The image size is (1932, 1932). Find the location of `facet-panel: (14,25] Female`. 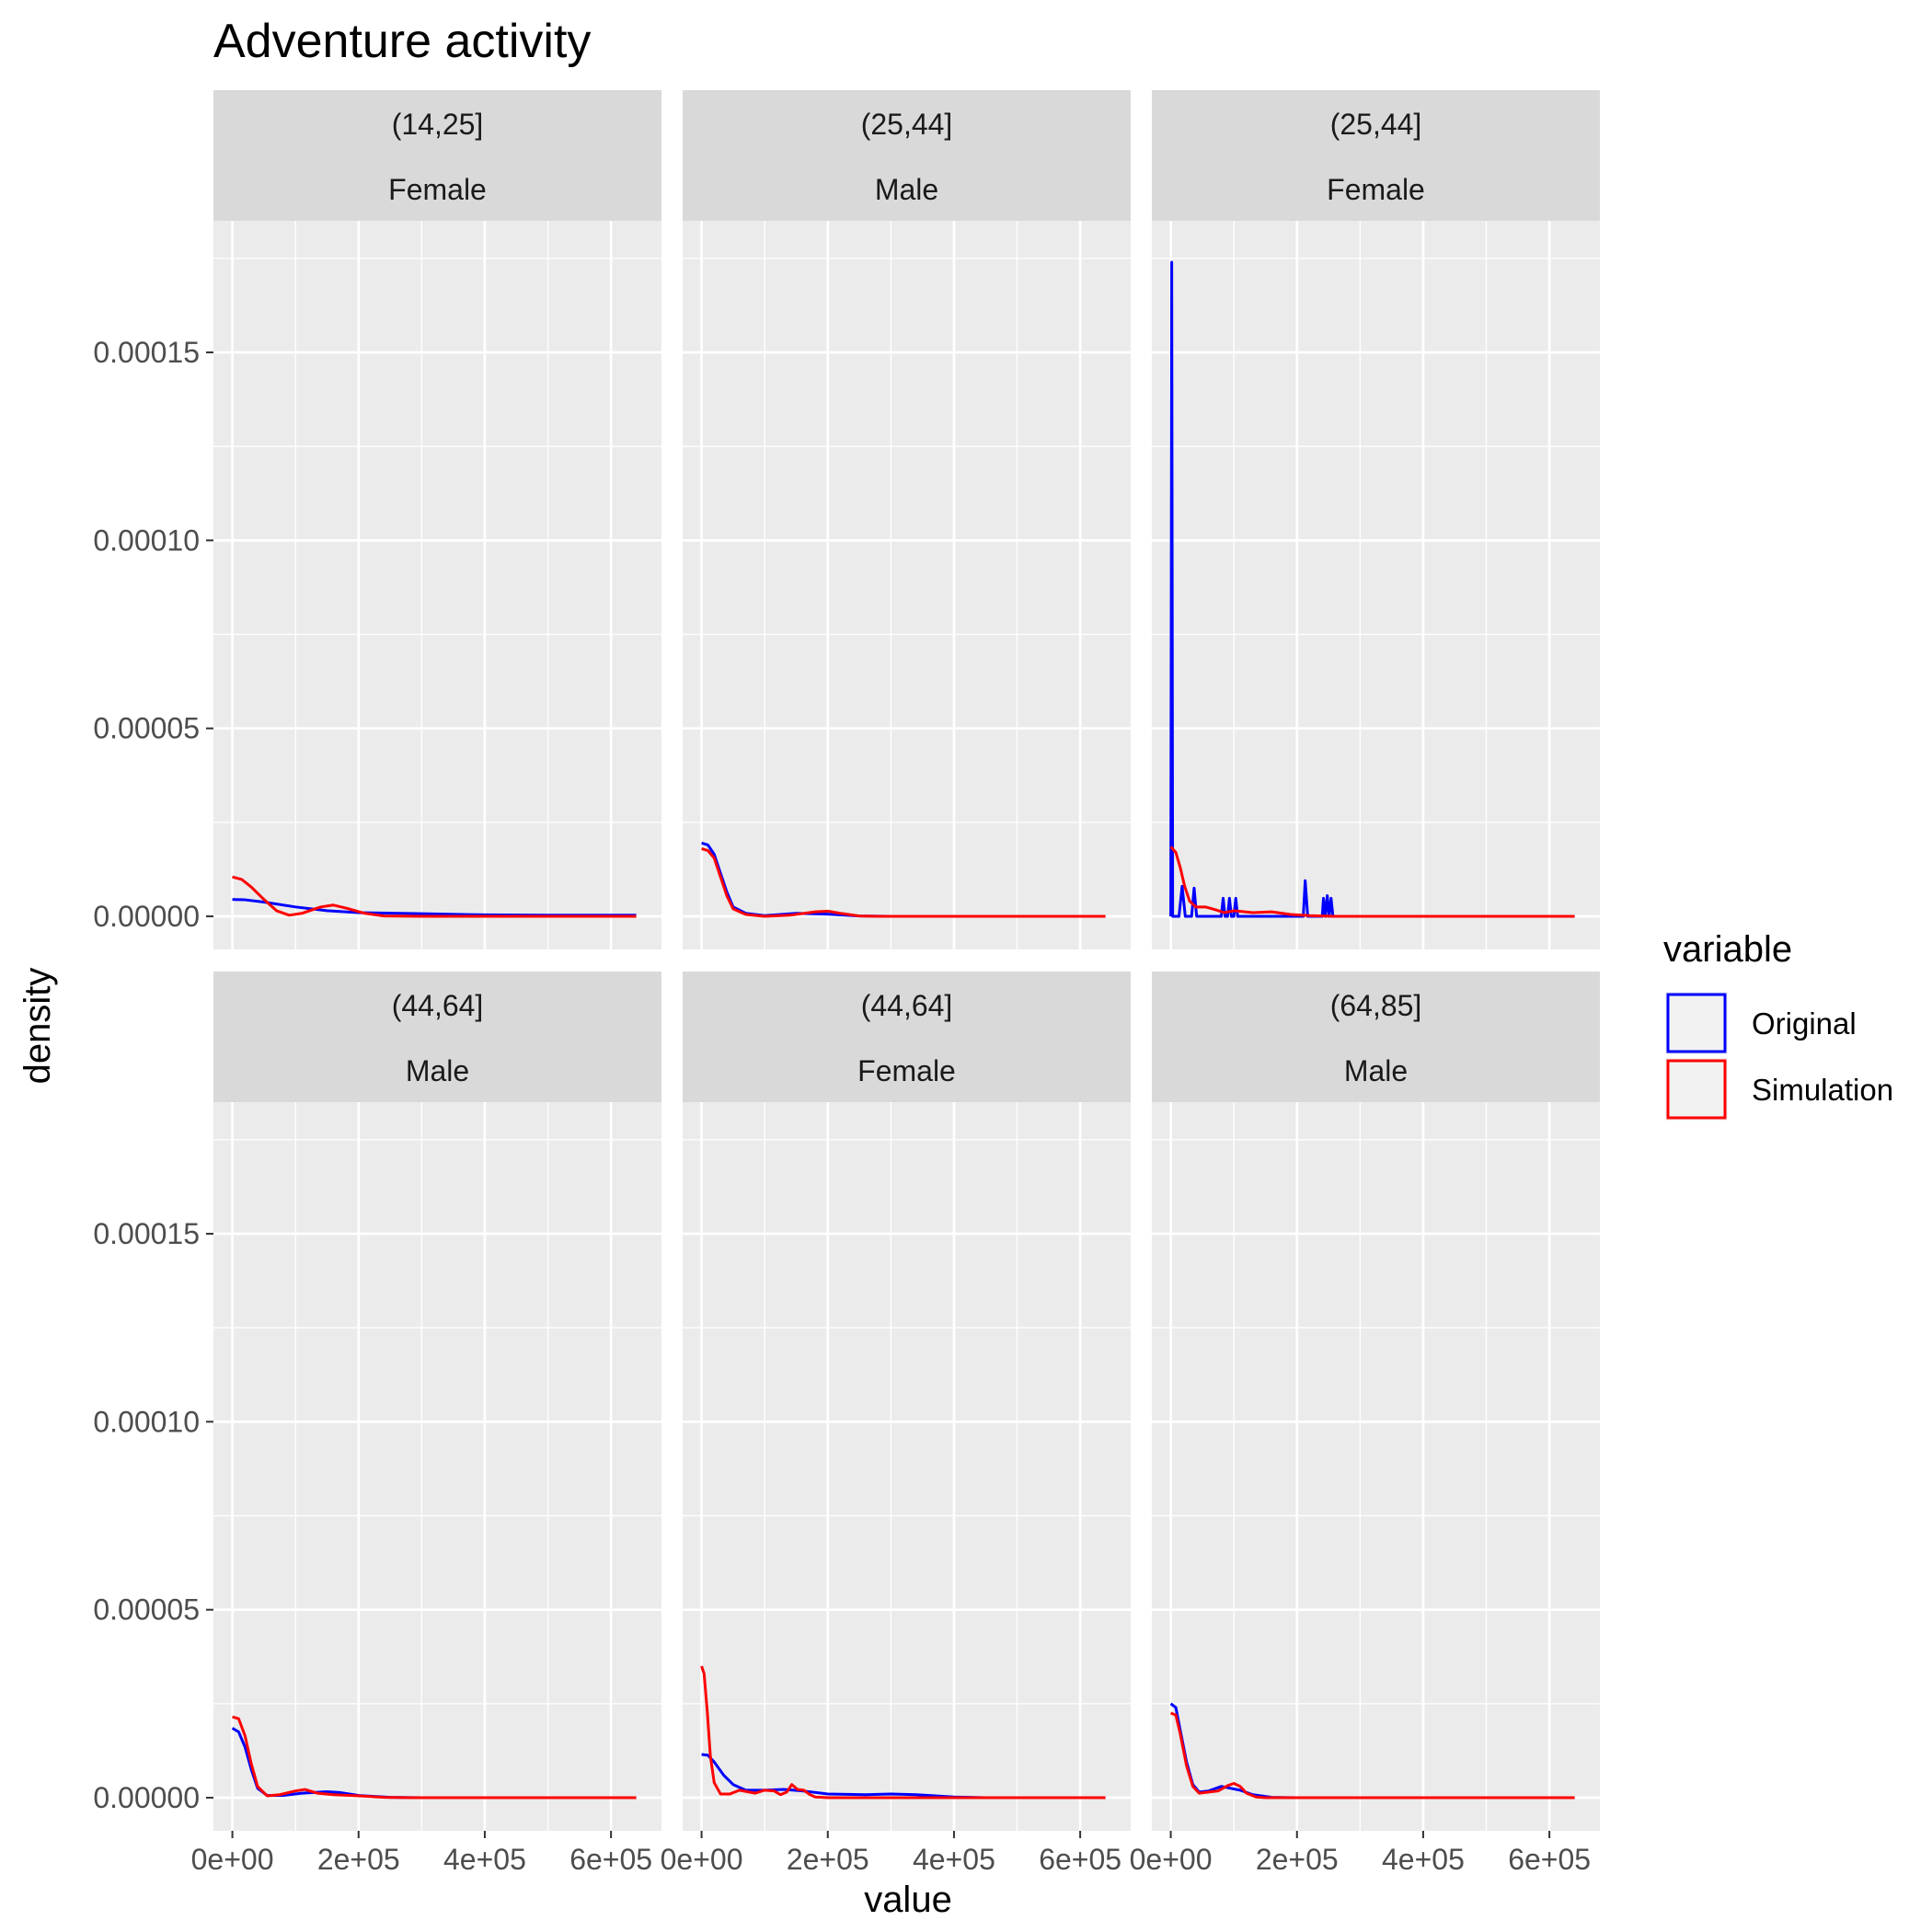

facet-panel: (14,25] Female is located at coordinates (437, 519).